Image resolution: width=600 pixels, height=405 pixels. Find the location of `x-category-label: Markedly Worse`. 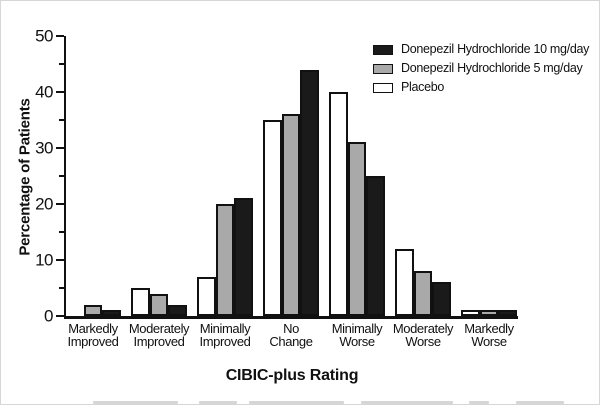

x-category-label: Markedly Worse is located at coordinates (489, 335).